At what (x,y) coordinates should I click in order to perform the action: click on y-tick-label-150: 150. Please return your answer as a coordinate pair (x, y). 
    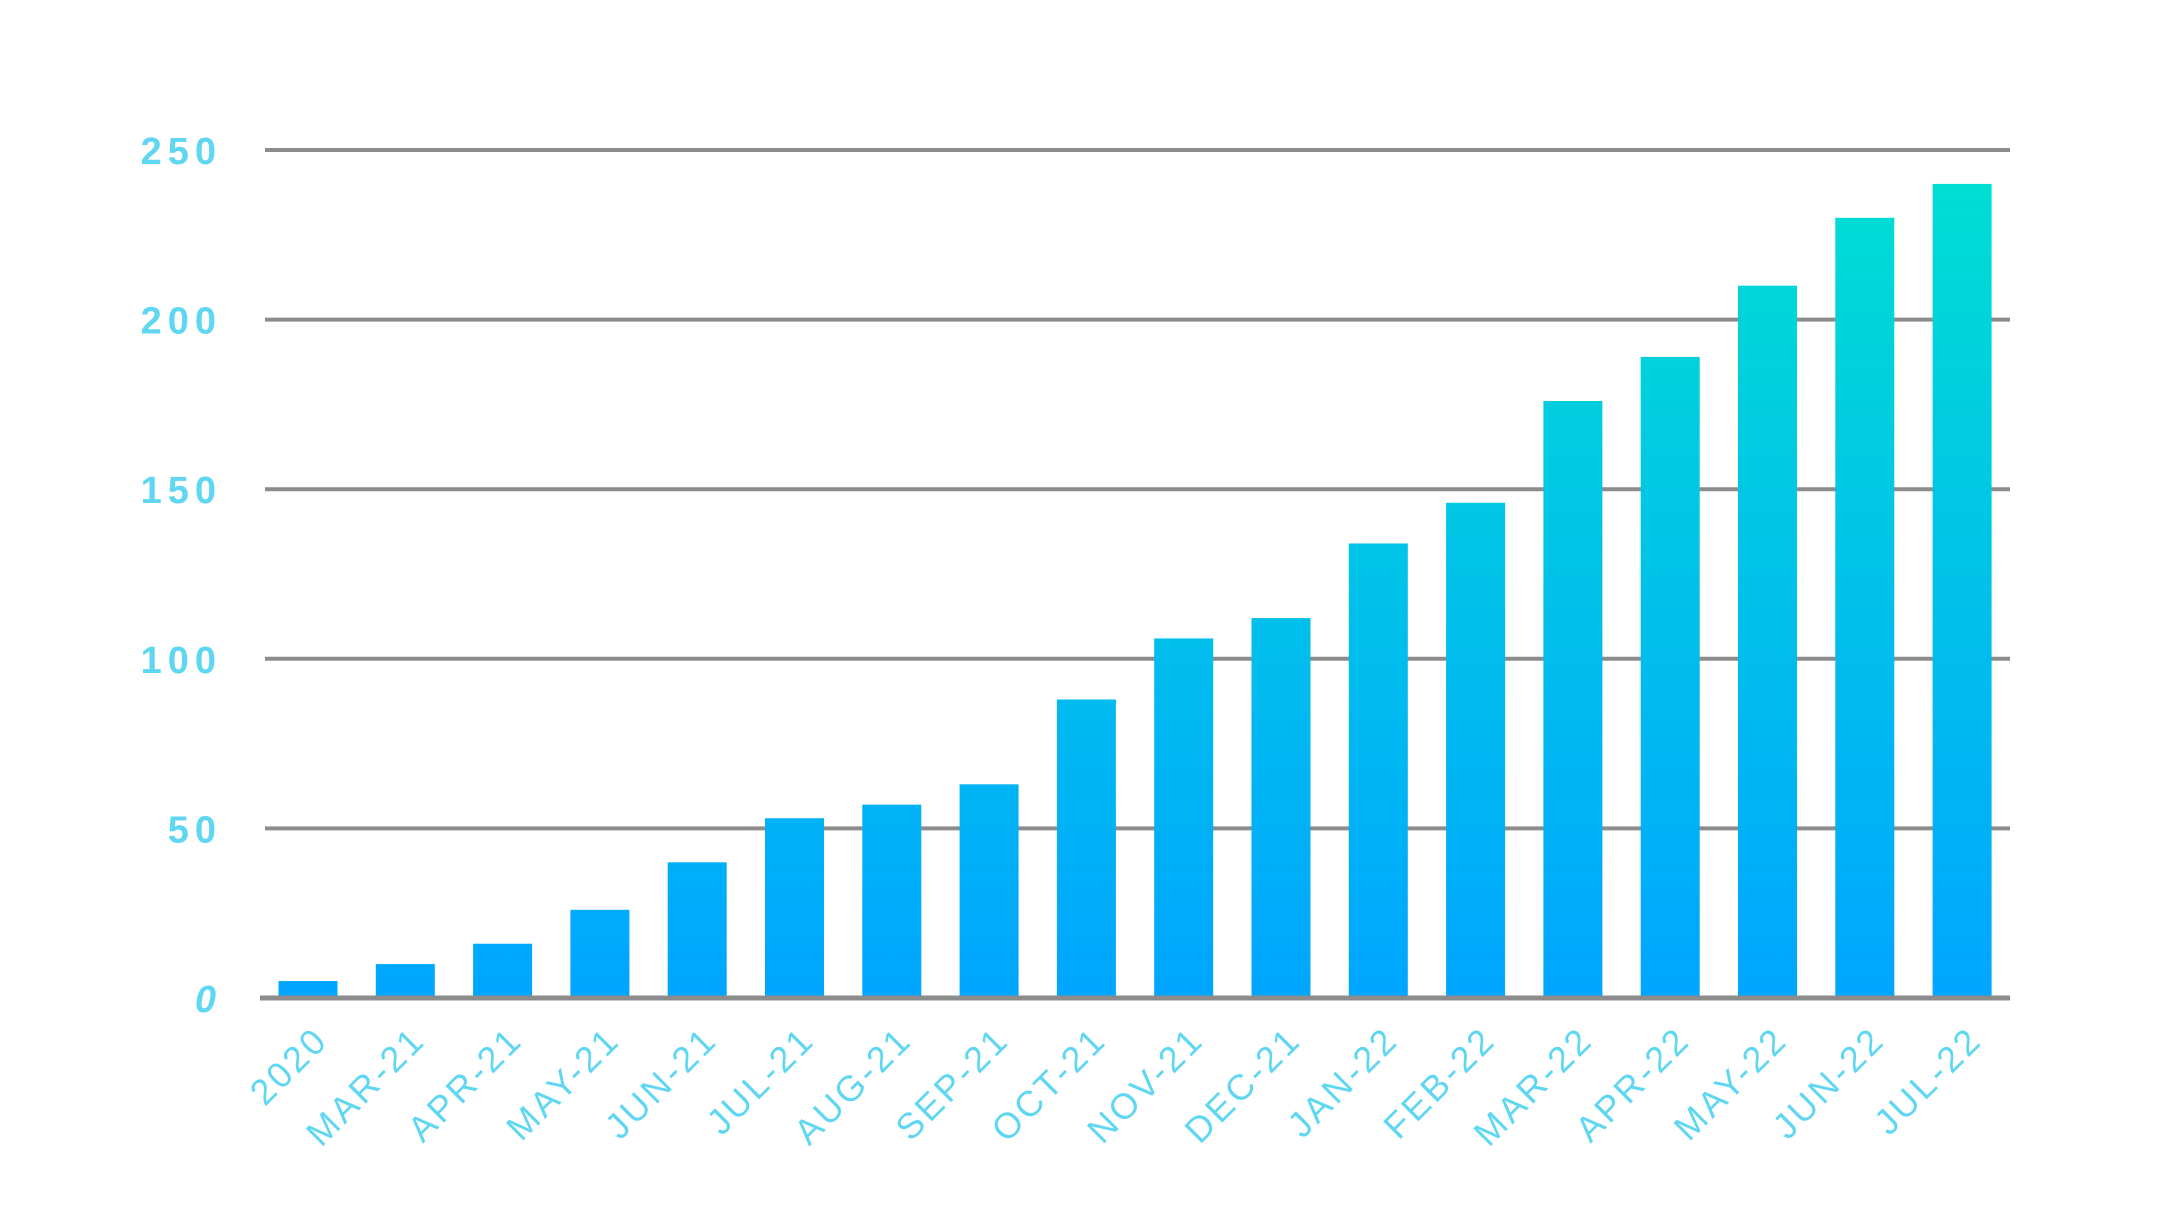
    Looking at the image, I should click on (181, 491).